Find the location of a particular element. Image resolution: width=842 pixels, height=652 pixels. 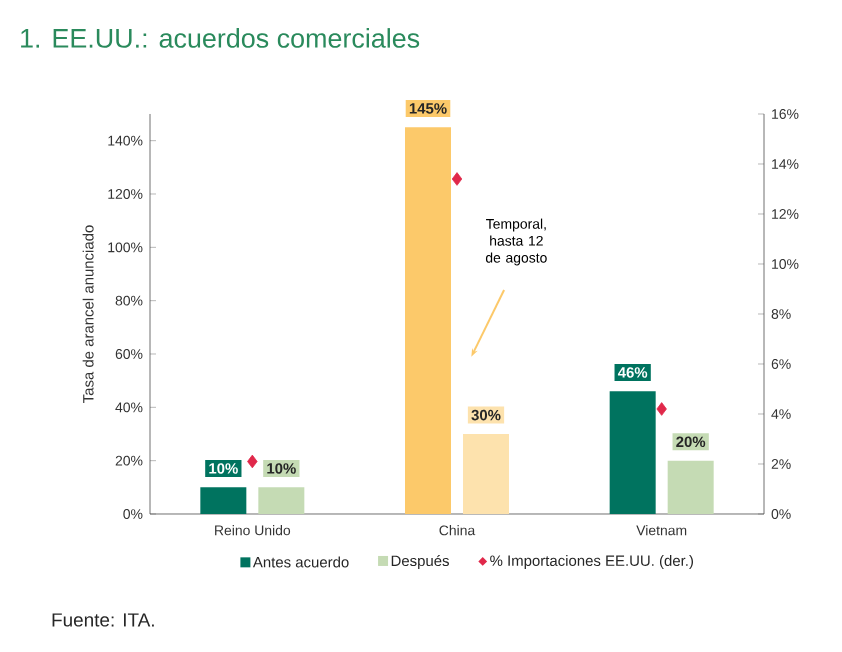

source-note: Fuente: ITA. is located at coordinates (103, 620).